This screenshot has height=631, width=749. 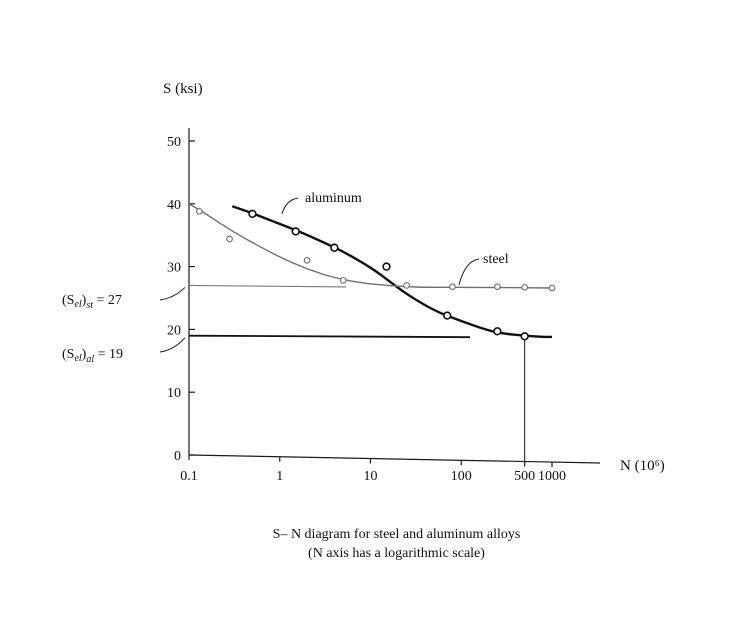 I want to click on y-tick-label: 0, so click(x=177, y=456).